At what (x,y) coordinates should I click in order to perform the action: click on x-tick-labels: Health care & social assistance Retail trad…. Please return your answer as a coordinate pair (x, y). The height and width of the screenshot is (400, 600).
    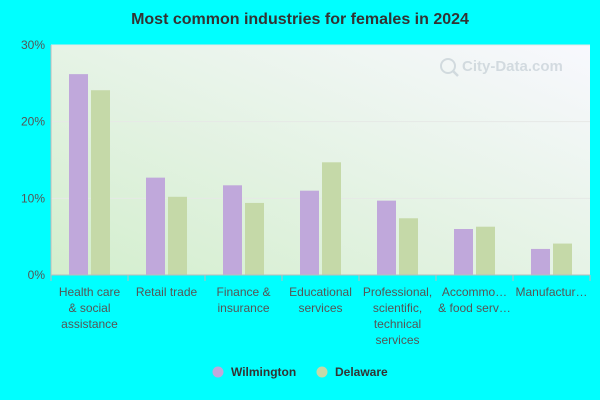
    Looking at the image, I should click on (323, 316).